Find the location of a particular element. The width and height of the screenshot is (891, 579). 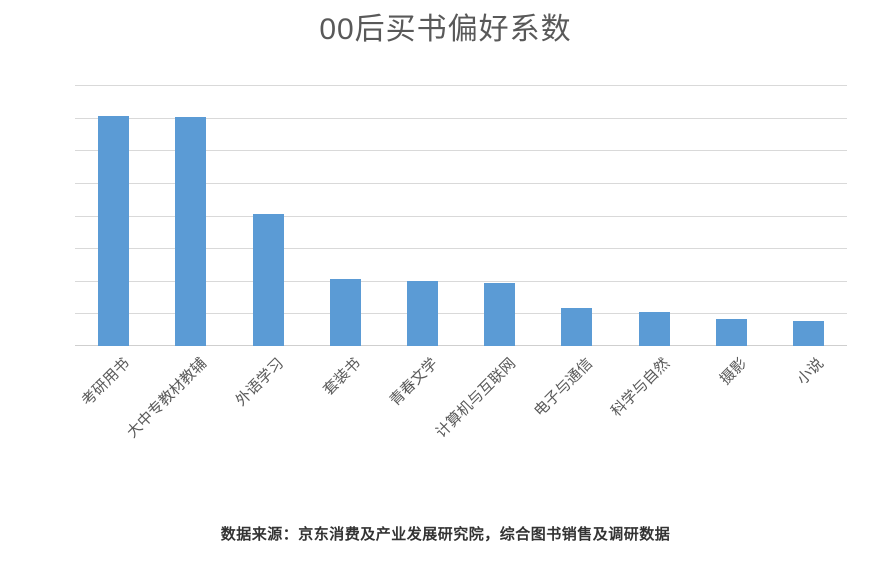

x-axis-label-科学与自然: 科学与自然 is located at coordinates (640, 388).